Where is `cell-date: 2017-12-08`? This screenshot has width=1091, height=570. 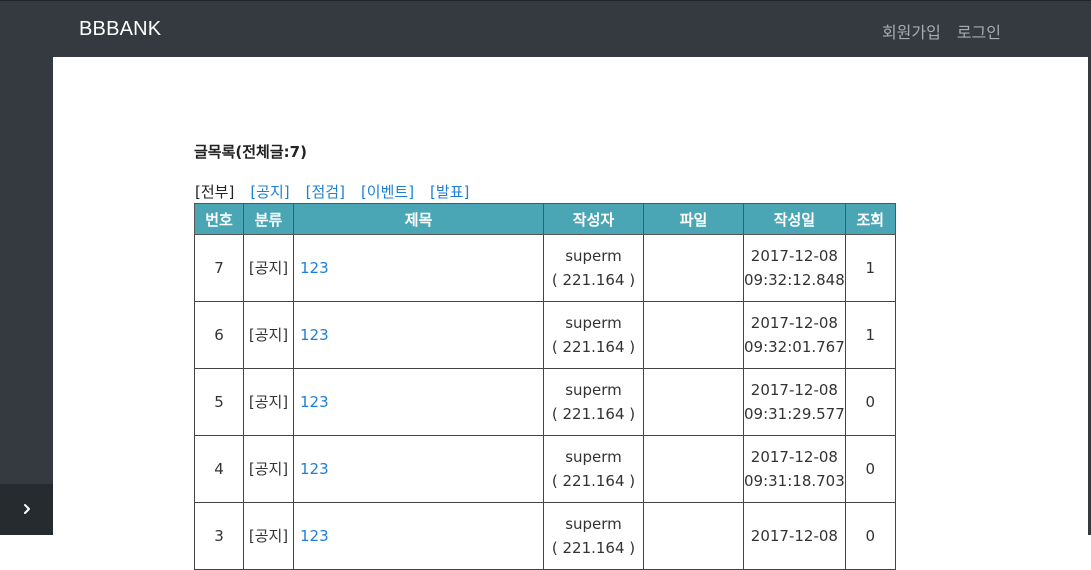
cell-date: 2017-12-08 is located at coordinates (794, 536).